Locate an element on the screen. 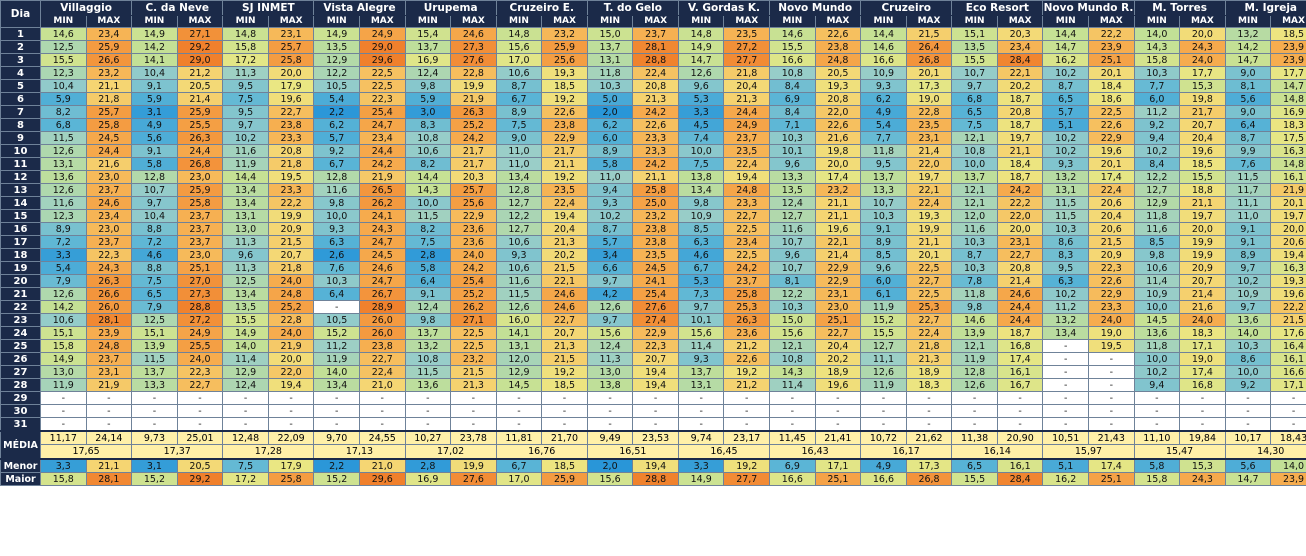 The width and height of the screenshot is (1306, 556). temp-cell: 15,6 is located at coordinates (519, 47).